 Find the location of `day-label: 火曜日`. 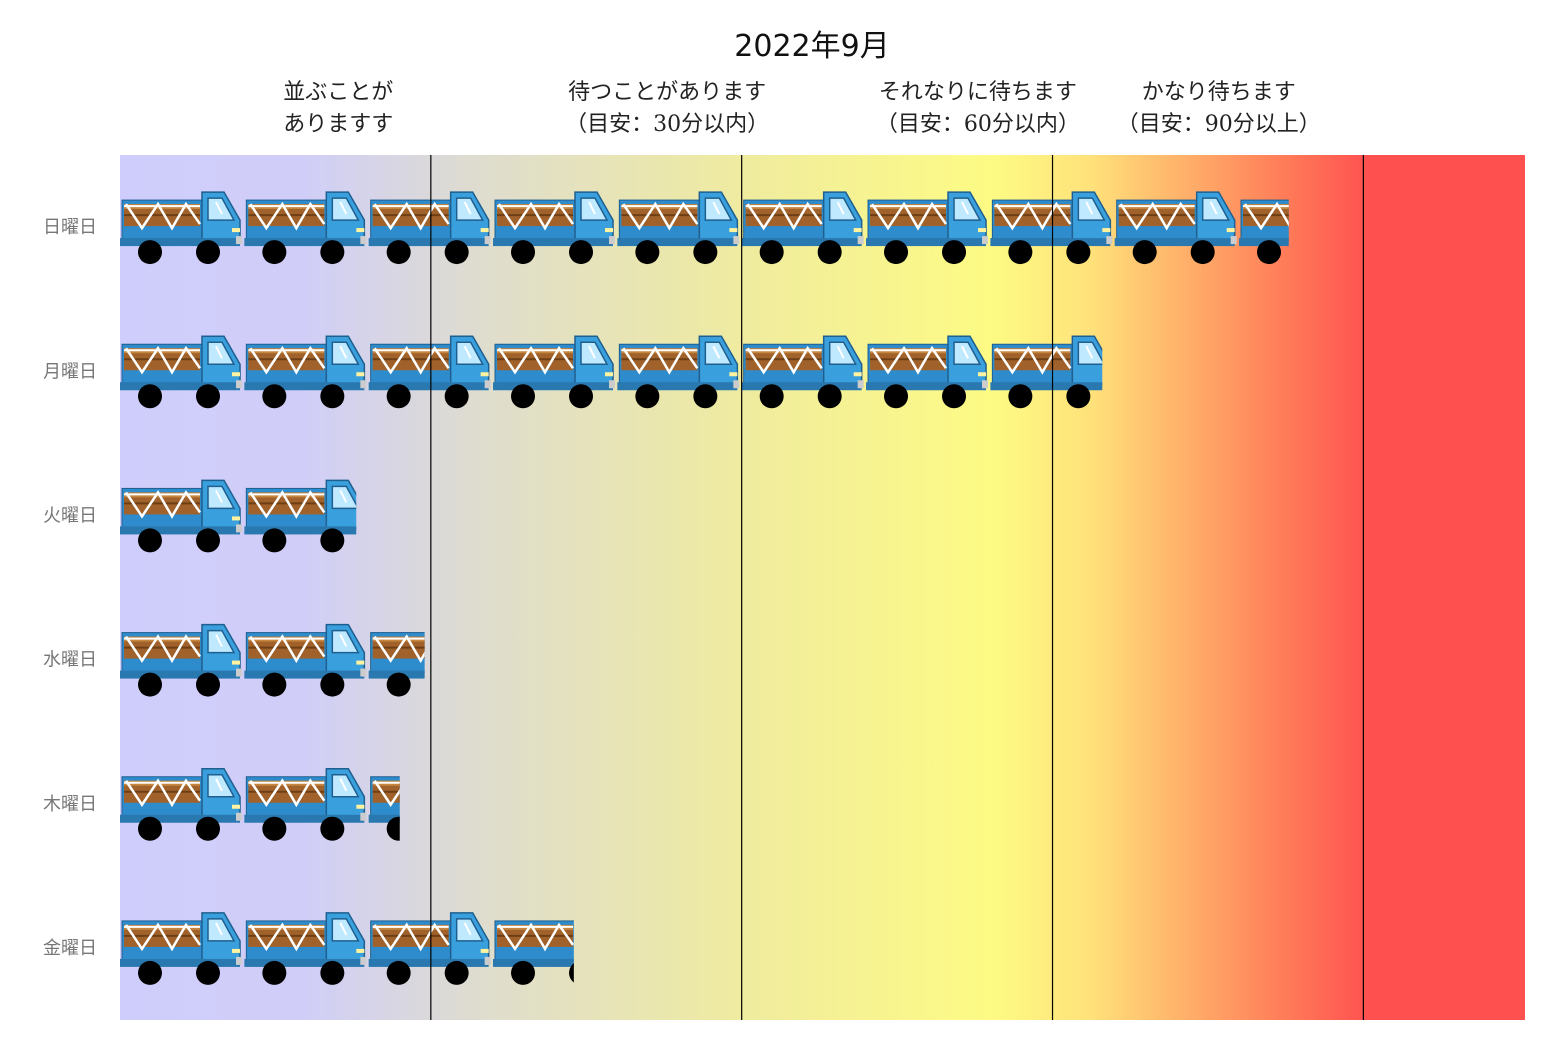

day-label: 火曜日 is located at coordinates (70, 515).